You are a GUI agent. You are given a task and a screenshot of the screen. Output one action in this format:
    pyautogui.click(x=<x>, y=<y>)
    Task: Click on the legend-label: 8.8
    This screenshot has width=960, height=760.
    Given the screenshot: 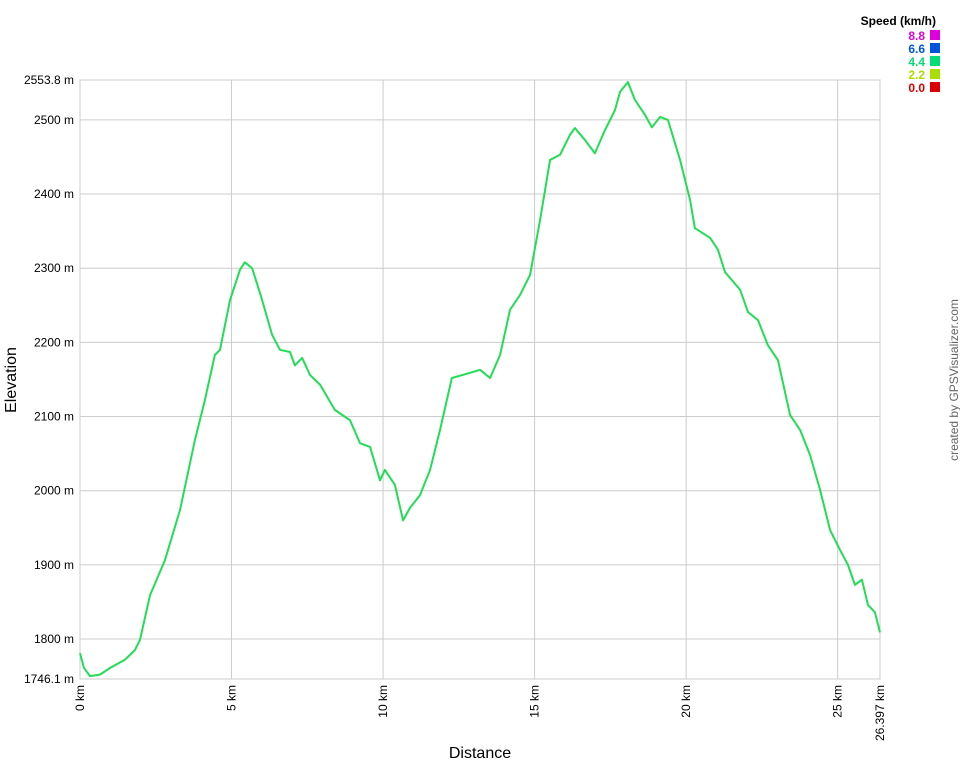 What is the action you would take?
    pyautogui.click(x=916, y=36)
    